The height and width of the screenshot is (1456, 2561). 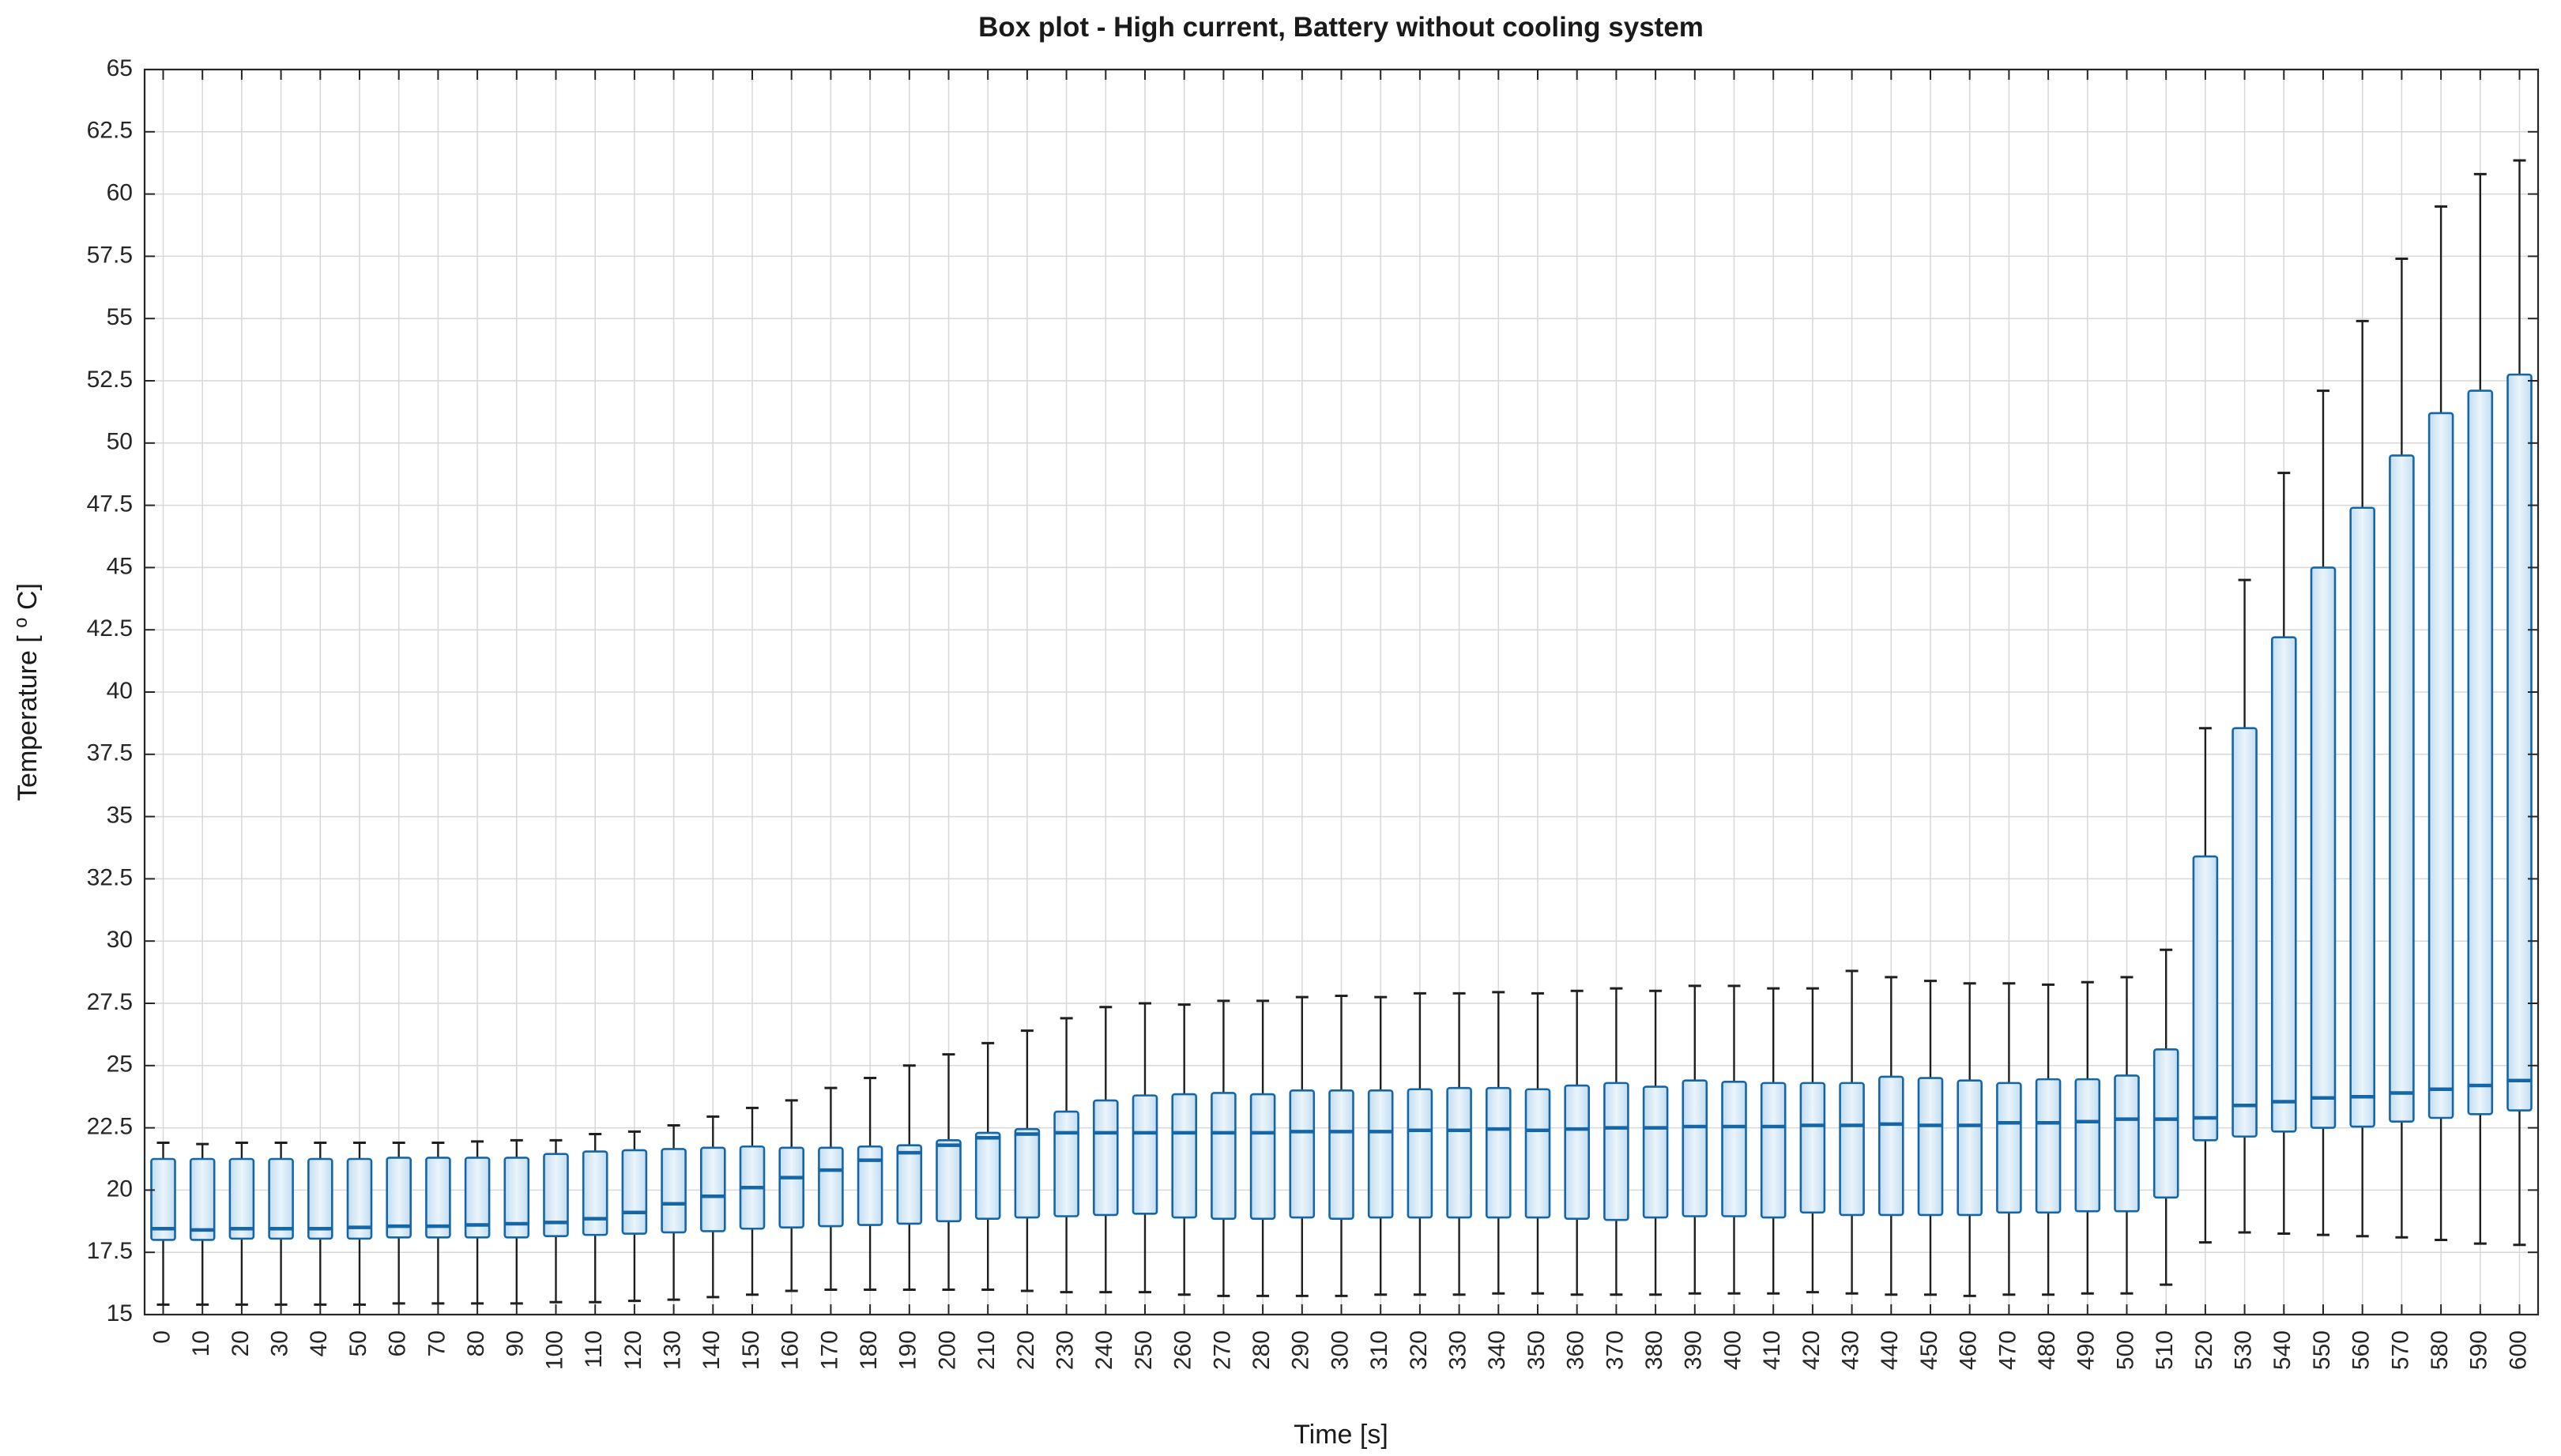 I want to click on box-plot-item-t30, so click(x=281, y=1224).